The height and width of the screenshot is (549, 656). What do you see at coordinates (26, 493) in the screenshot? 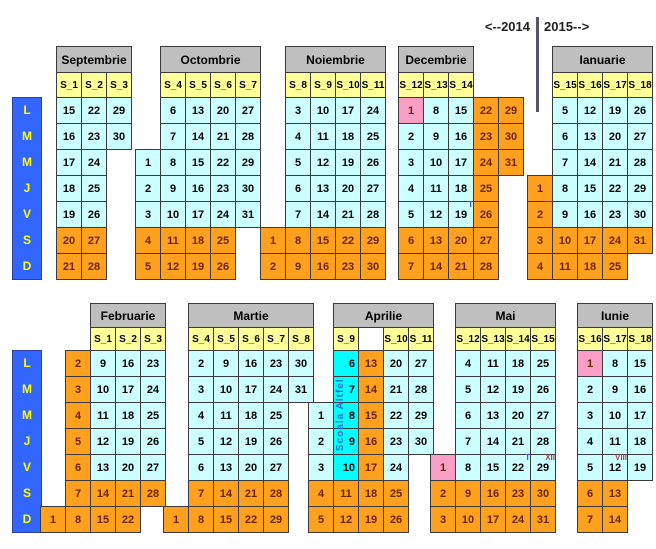
I see `weekday-label: S` at bounding box center [26, 493].